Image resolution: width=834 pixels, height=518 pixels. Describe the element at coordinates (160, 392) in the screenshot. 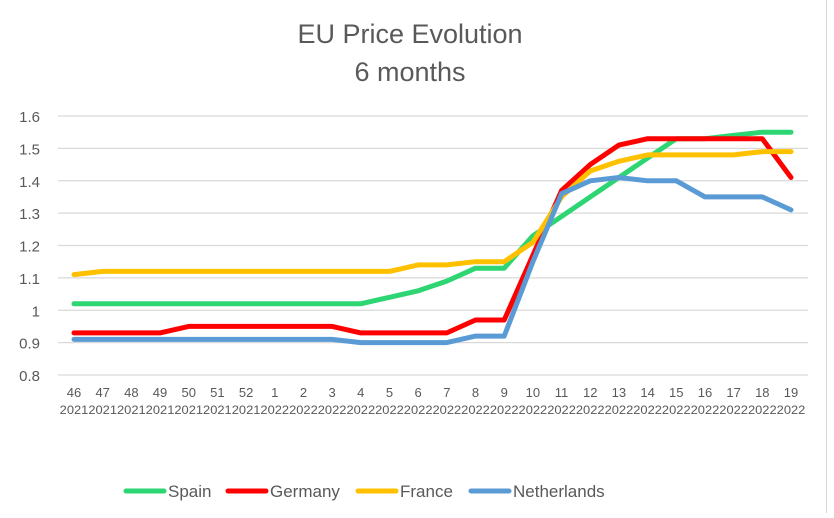

I see `x-tick-week: 49` at that location.